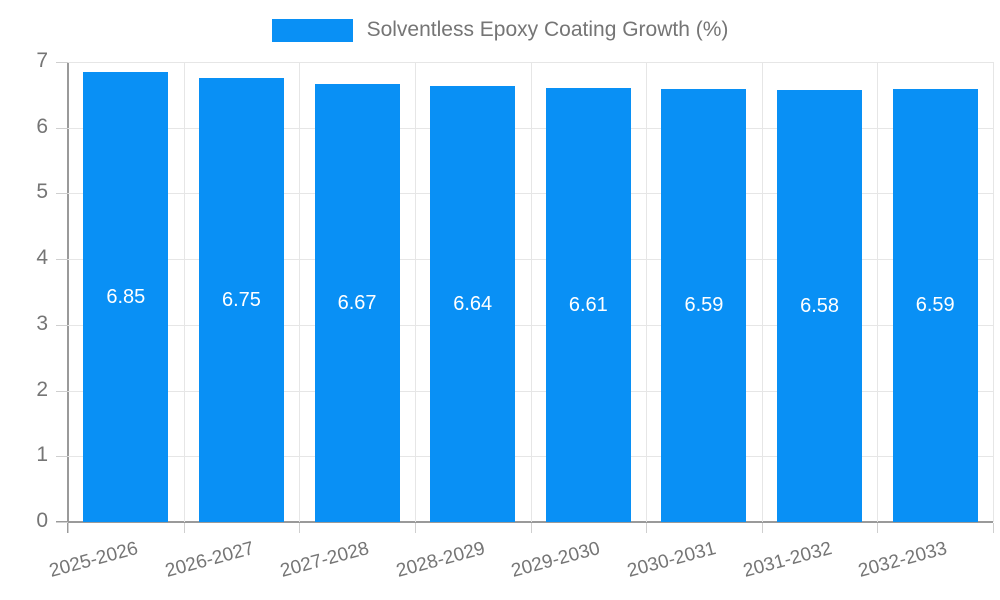 This screenshot has height=600, width=1000. I want to click on x-axis-label: 2031-2032, so click(787, 560).